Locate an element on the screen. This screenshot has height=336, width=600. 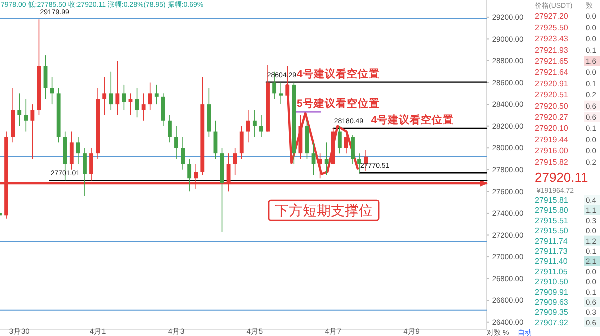
y-tick-label: 27915.81 is located at coordinates (552, 200).